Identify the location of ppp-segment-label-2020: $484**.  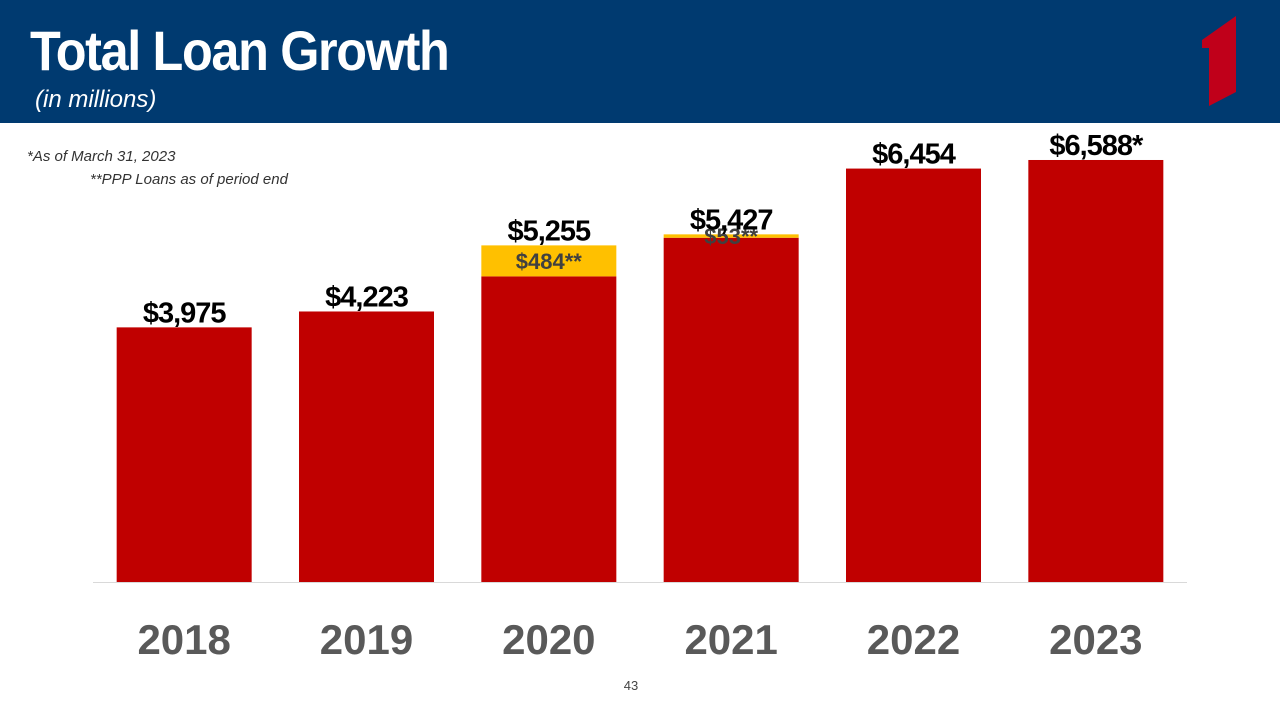
(549, 261).